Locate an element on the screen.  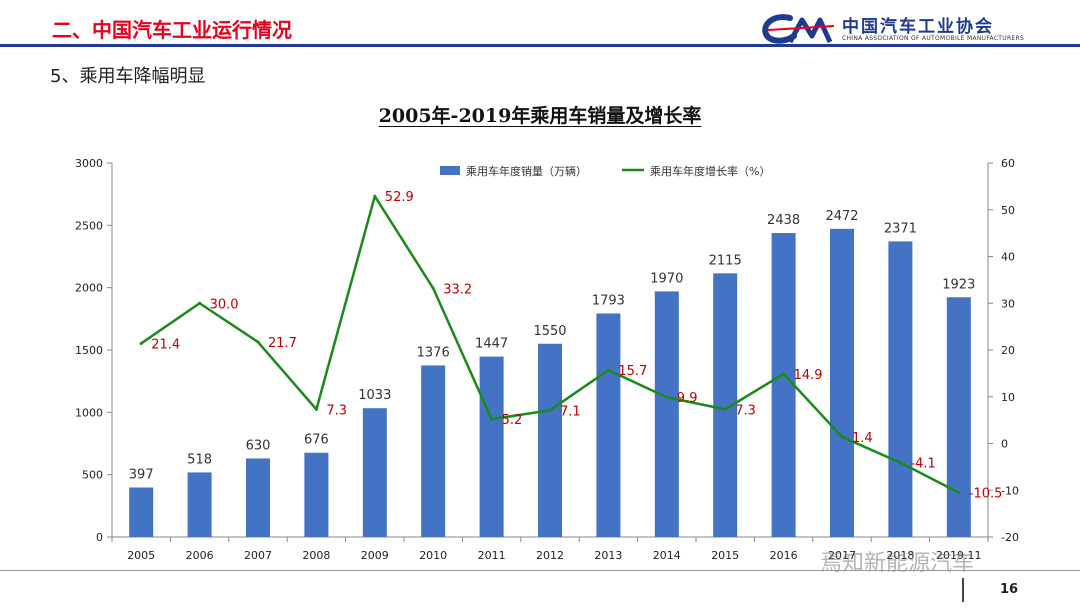
growth-rate-point-2018 is located at coordinates (900, 463).